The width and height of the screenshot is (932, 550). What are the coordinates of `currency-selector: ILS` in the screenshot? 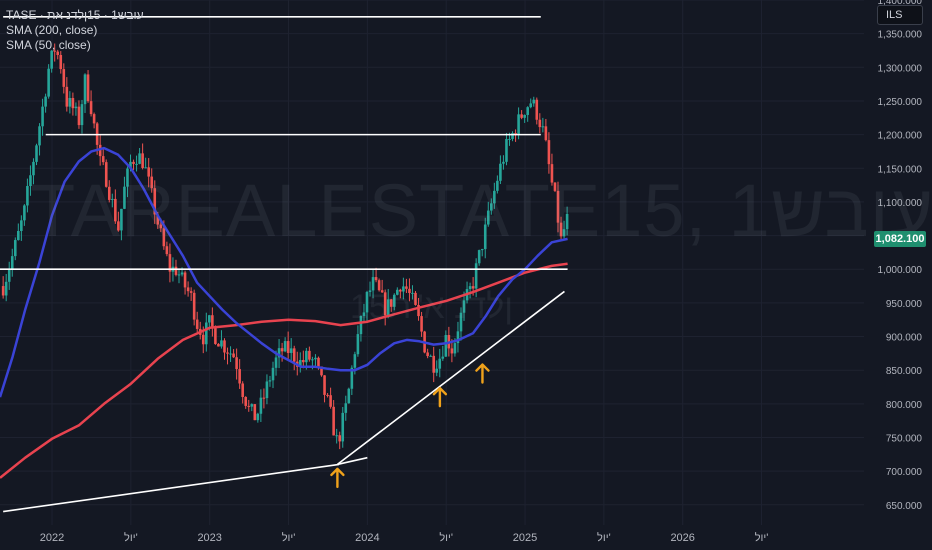 It's located at (900, 15).